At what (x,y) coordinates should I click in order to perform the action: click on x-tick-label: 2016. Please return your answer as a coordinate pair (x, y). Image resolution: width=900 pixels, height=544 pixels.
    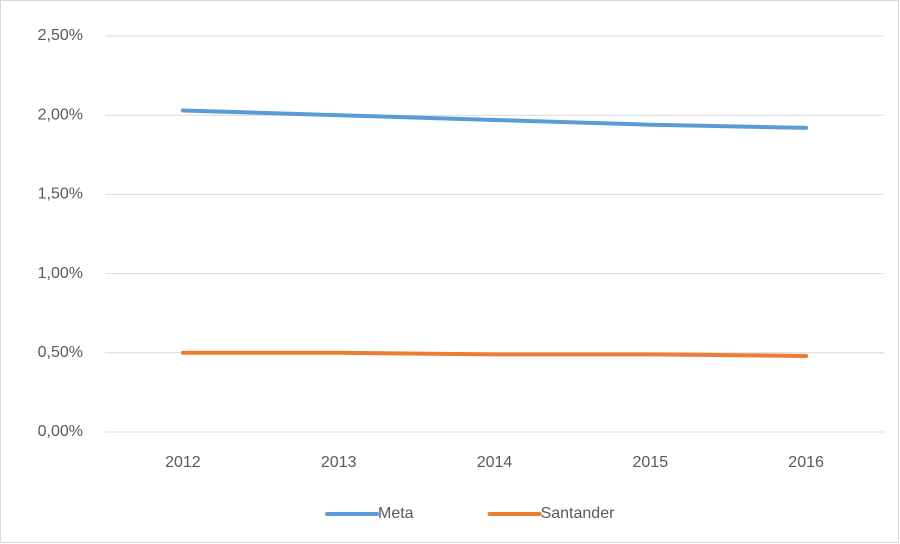
    Looking at the image, I should click on (806, 462).